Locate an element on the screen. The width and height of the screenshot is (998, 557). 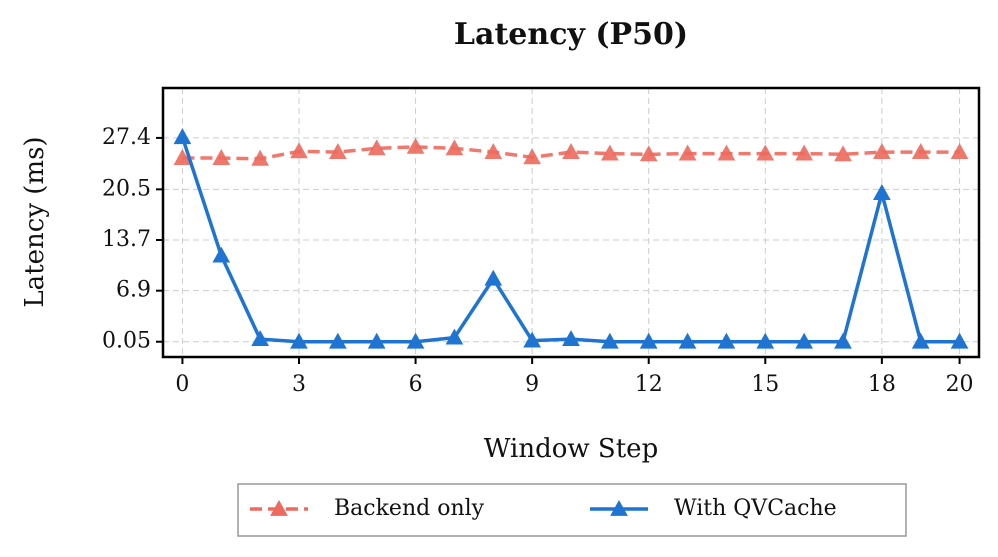
legend-box is located at coordinates (572, 510).